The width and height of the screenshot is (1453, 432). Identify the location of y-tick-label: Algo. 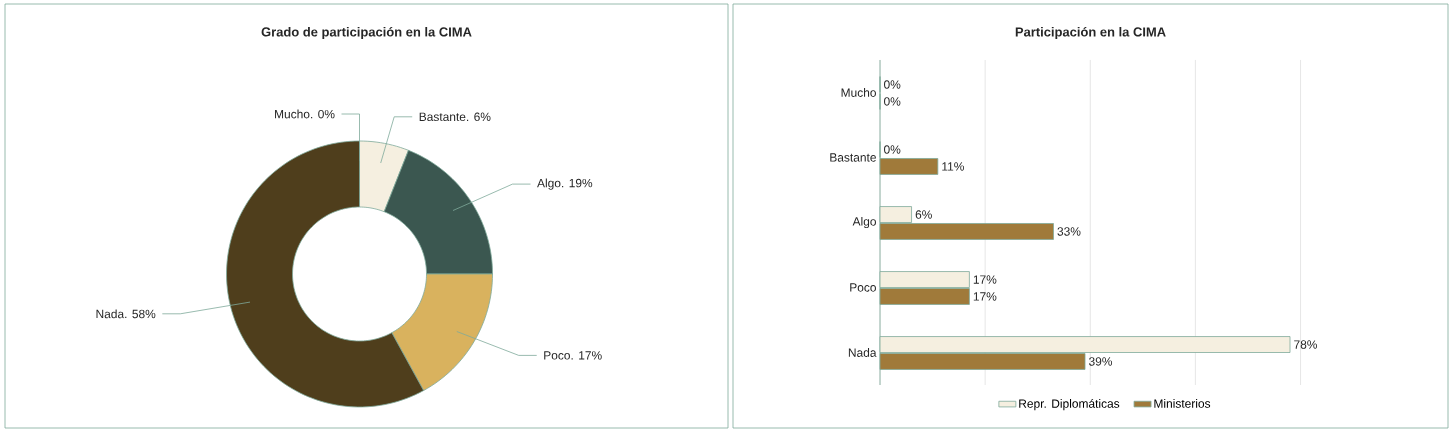
(864, 222).